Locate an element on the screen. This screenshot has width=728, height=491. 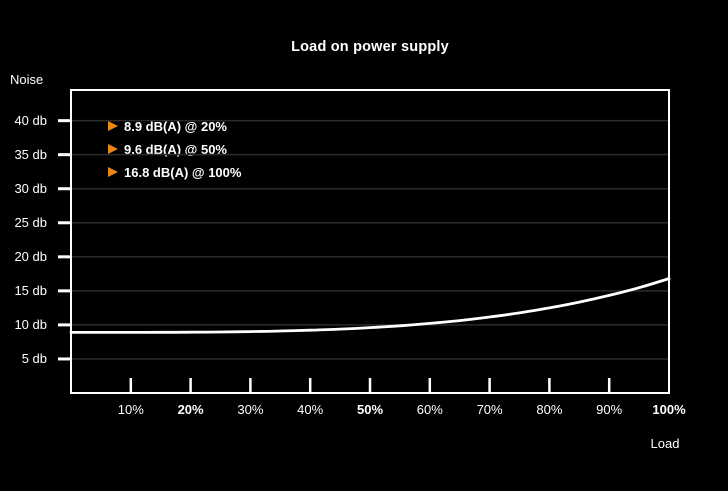
y-tick-label: 15 db is located at coordinates (30, 290).